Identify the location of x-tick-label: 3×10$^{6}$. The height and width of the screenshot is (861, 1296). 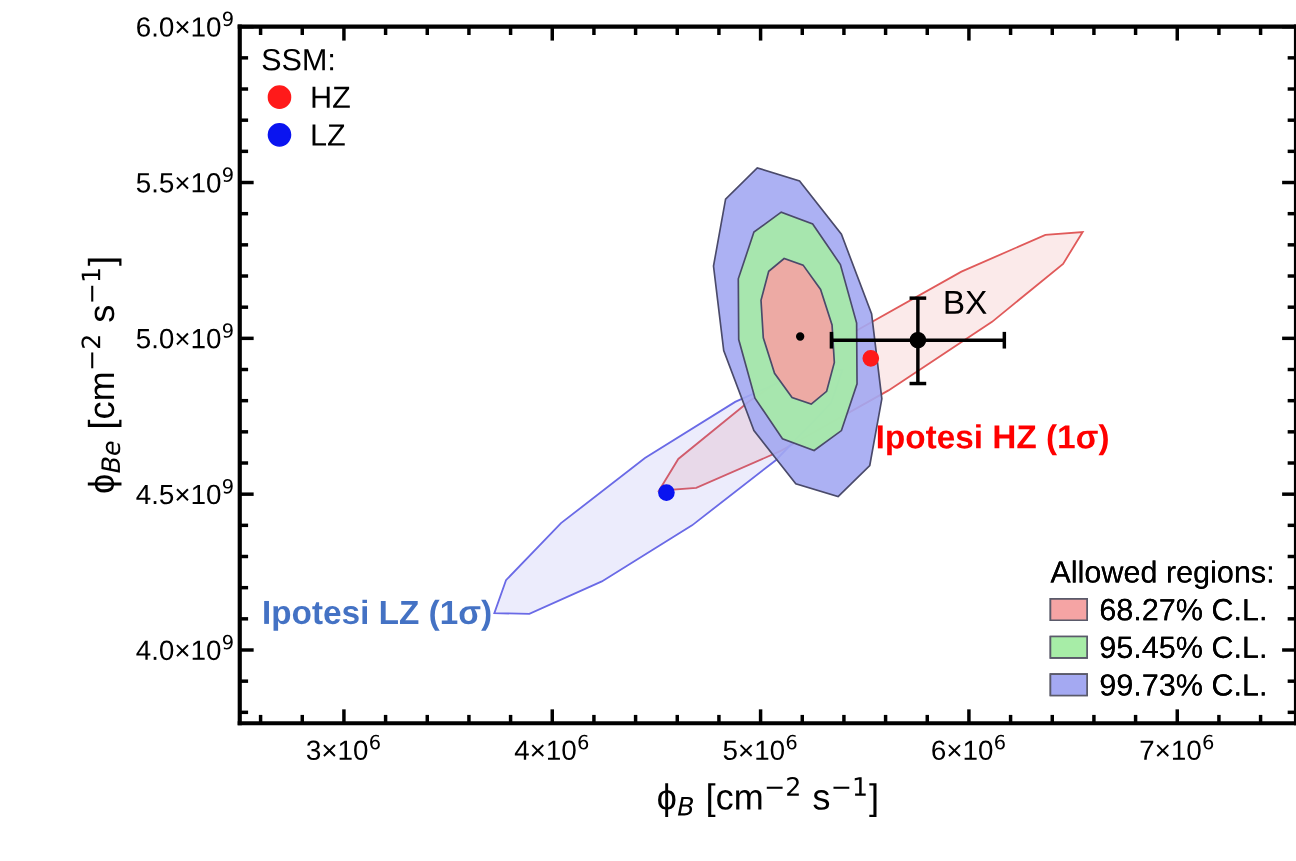
(343, 747).